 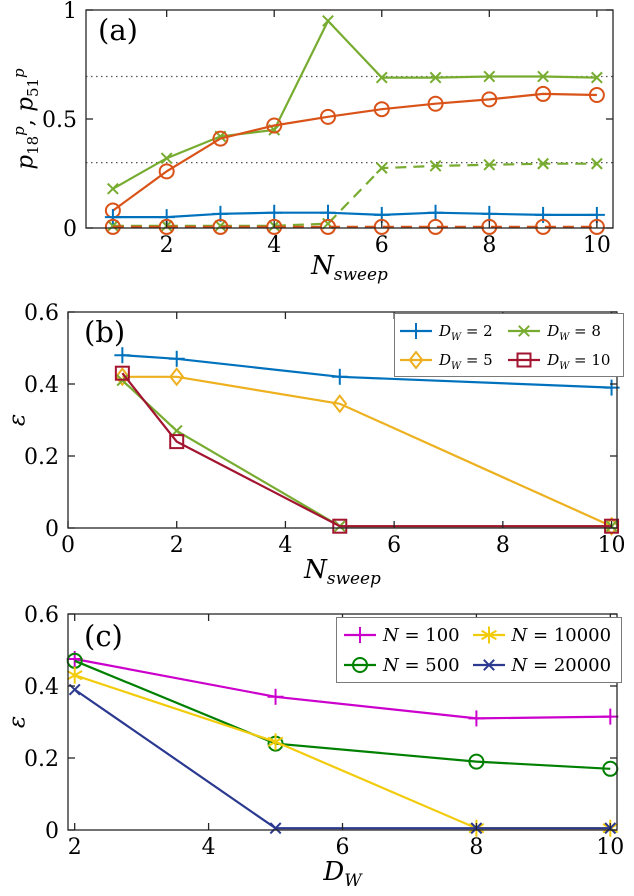 What do you see at coordinates (41, 615) in the screenshot?
I see `y-tick-label: 0.6` at bounding box center [41, 615].